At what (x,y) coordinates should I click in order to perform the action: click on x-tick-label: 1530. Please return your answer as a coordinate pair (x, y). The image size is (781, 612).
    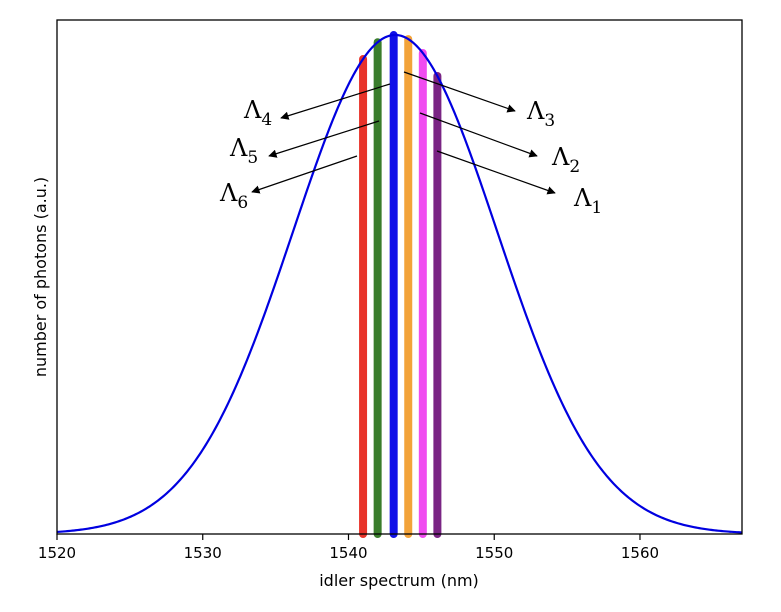
    Looking at the image, I should click on (203, 553).